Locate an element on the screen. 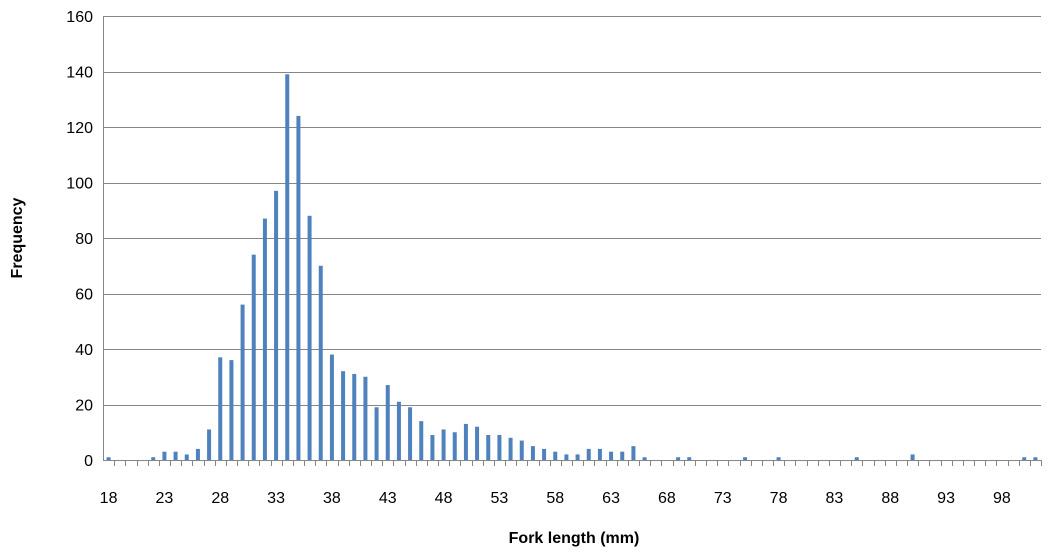 Image resolution: width=1048 pixels, height=556 pixels. x-axis-ticks is located at coordinates (578, 463).